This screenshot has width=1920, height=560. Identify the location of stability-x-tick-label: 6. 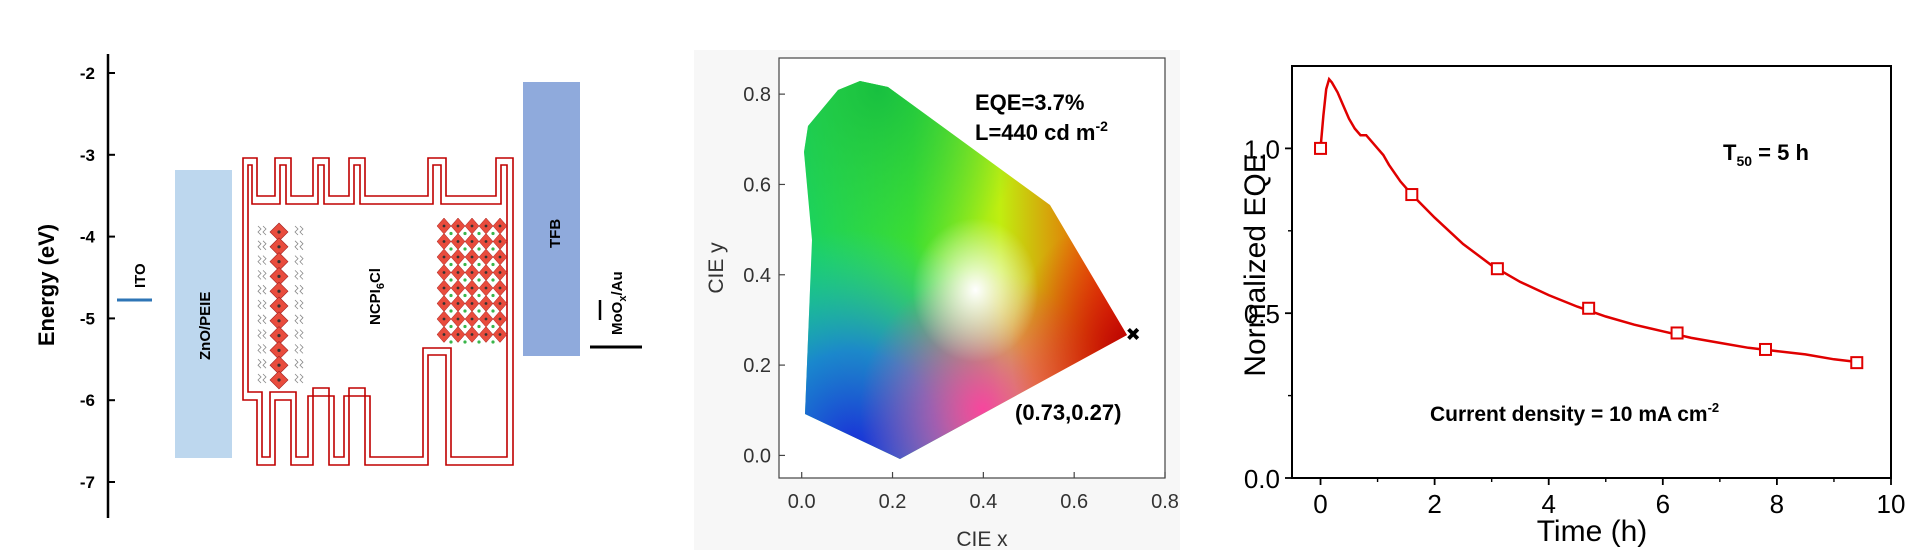
(1663, 504).